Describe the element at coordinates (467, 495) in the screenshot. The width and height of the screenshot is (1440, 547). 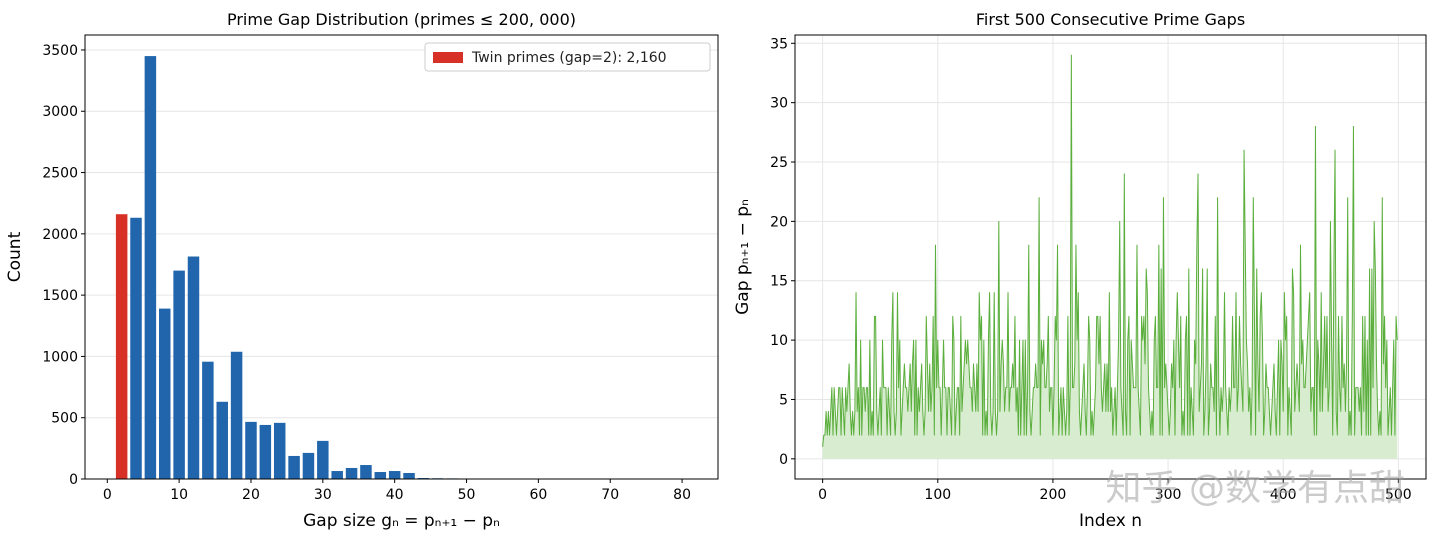
I see `x-tick-label: 50` at that location.